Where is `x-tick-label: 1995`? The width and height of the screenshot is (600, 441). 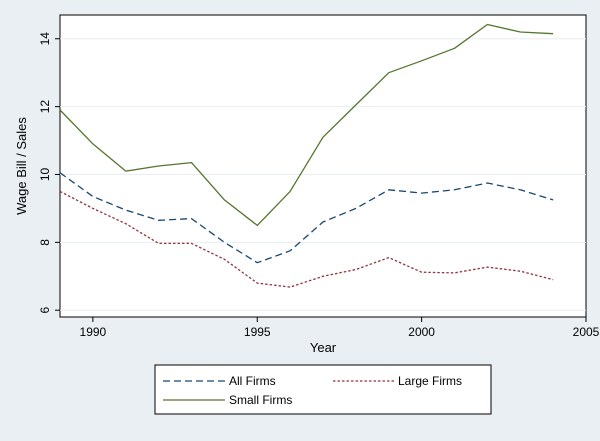
x-tick-label: 1995 is located at coordinates (257, 332).